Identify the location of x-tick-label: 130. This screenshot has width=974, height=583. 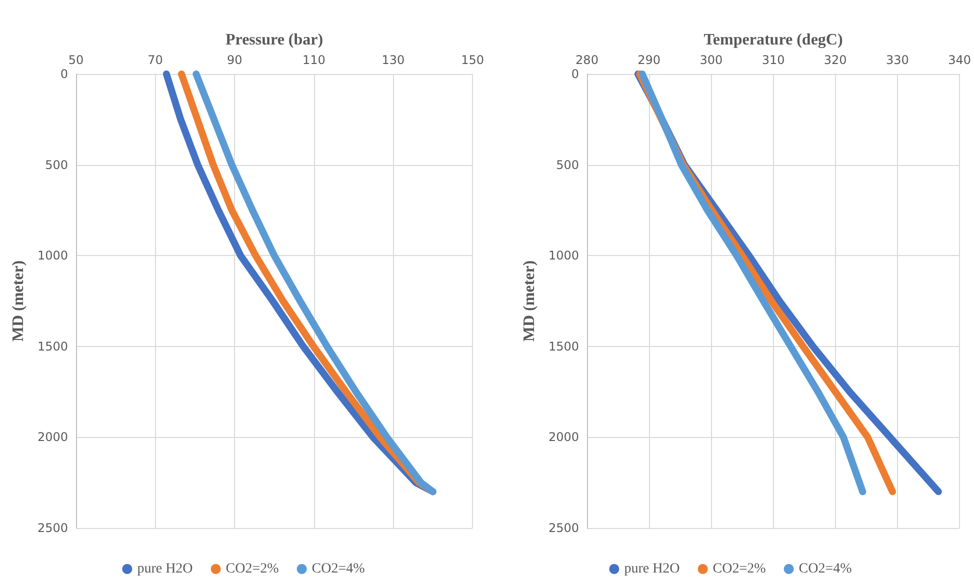
(393, 60).